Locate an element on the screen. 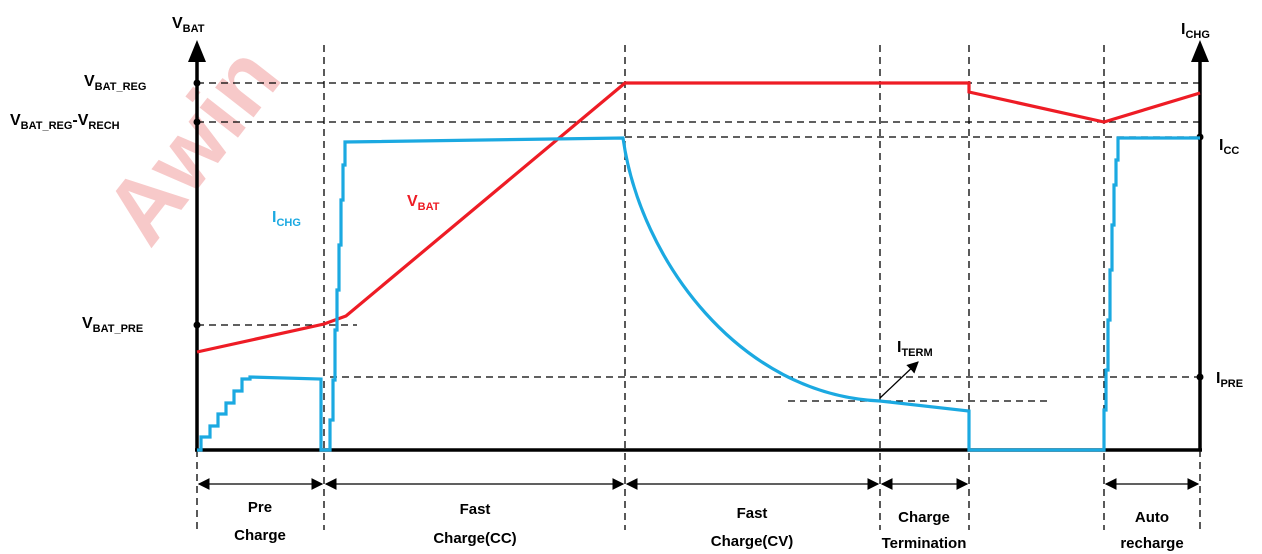 This screenshot has height=554, width=1262. phase-pre-line1: Pre is located at coordinates (260, 507).